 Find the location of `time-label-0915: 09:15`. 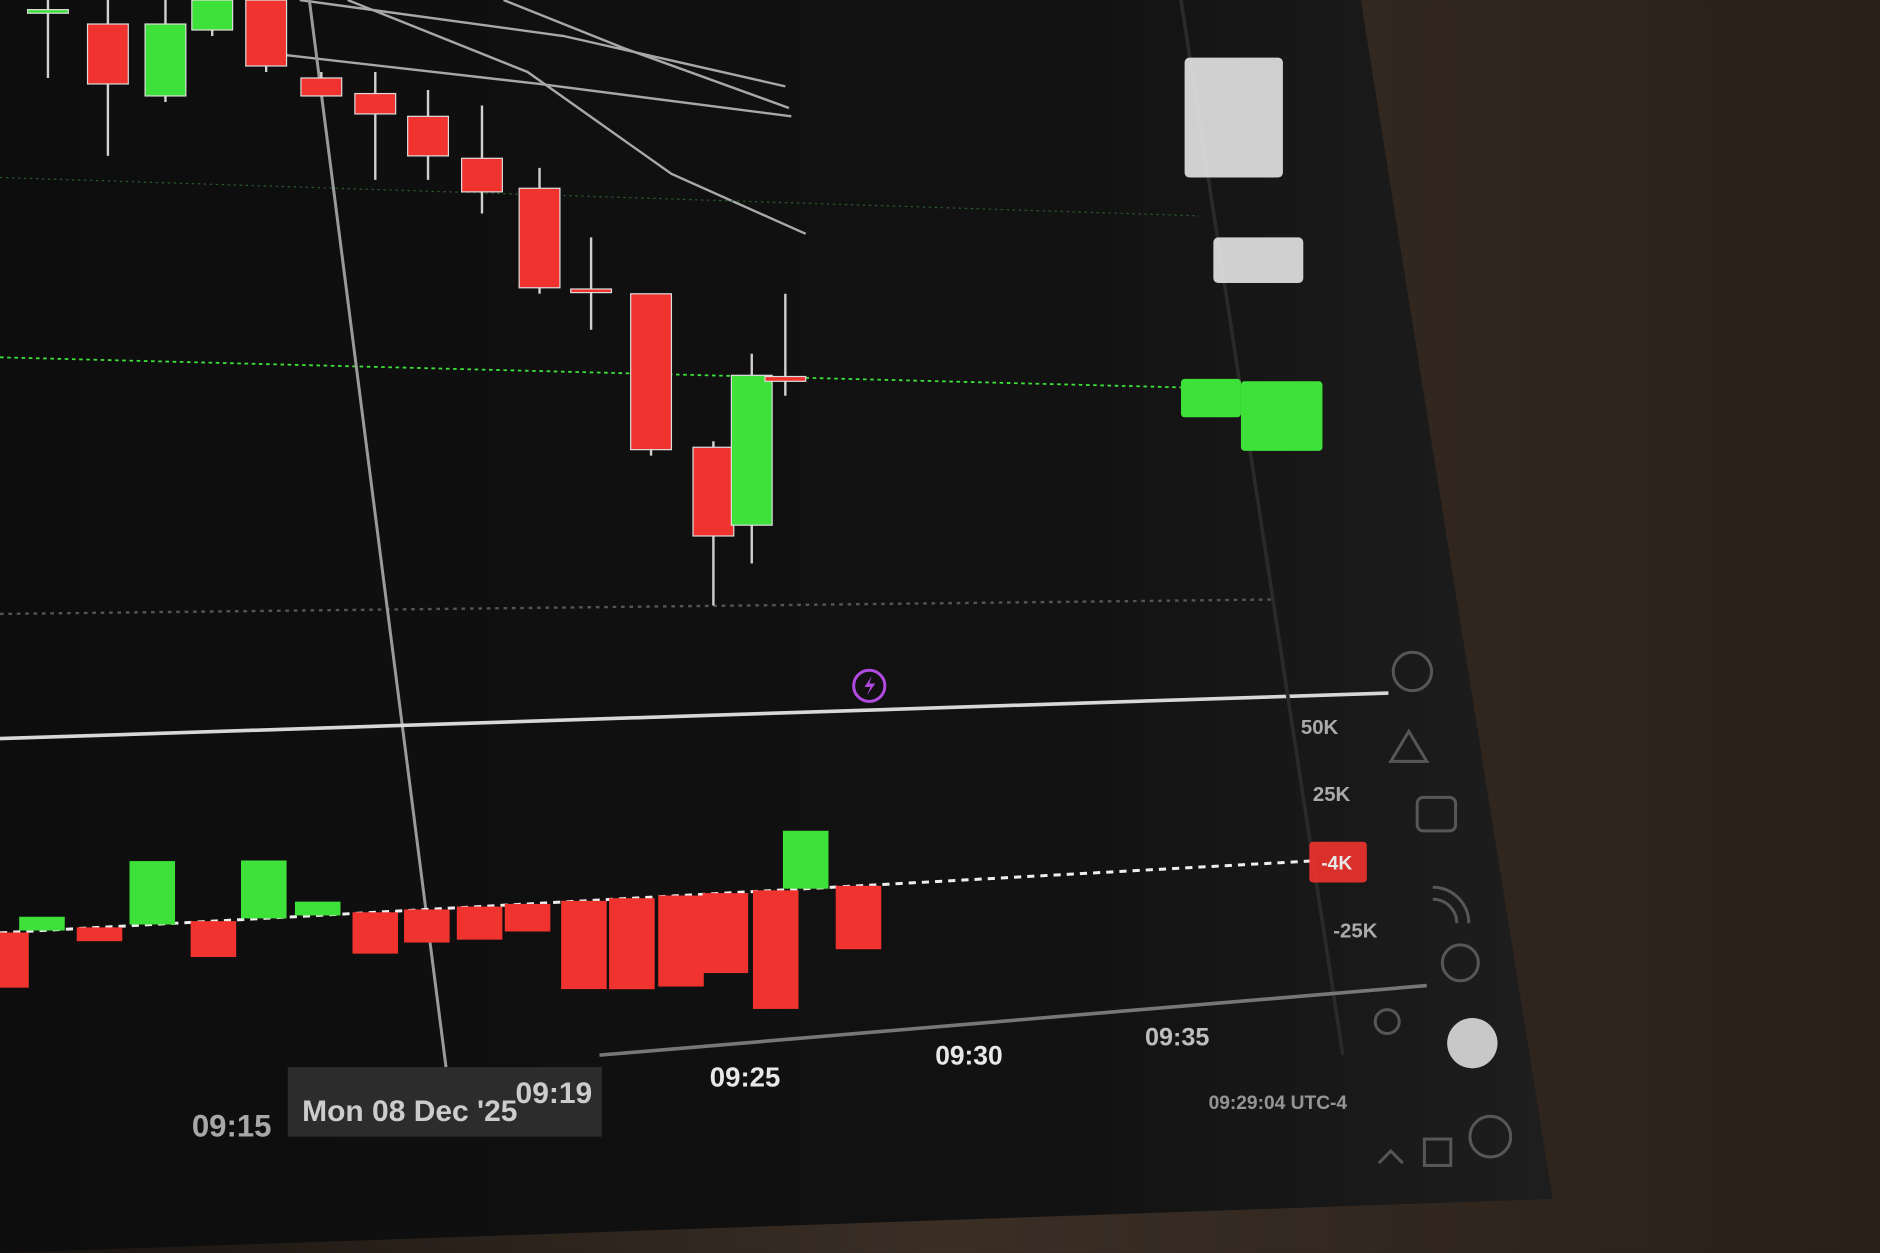

time-label-0915: 09:15 is located at coordinates (232, 1126).